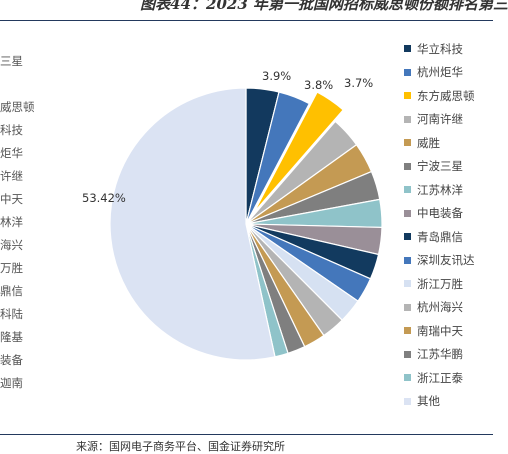  What do you see at coordinates (17, 107) in the screenshot?
I see `left-label: 威思顿` at bounding box center [17, 107].